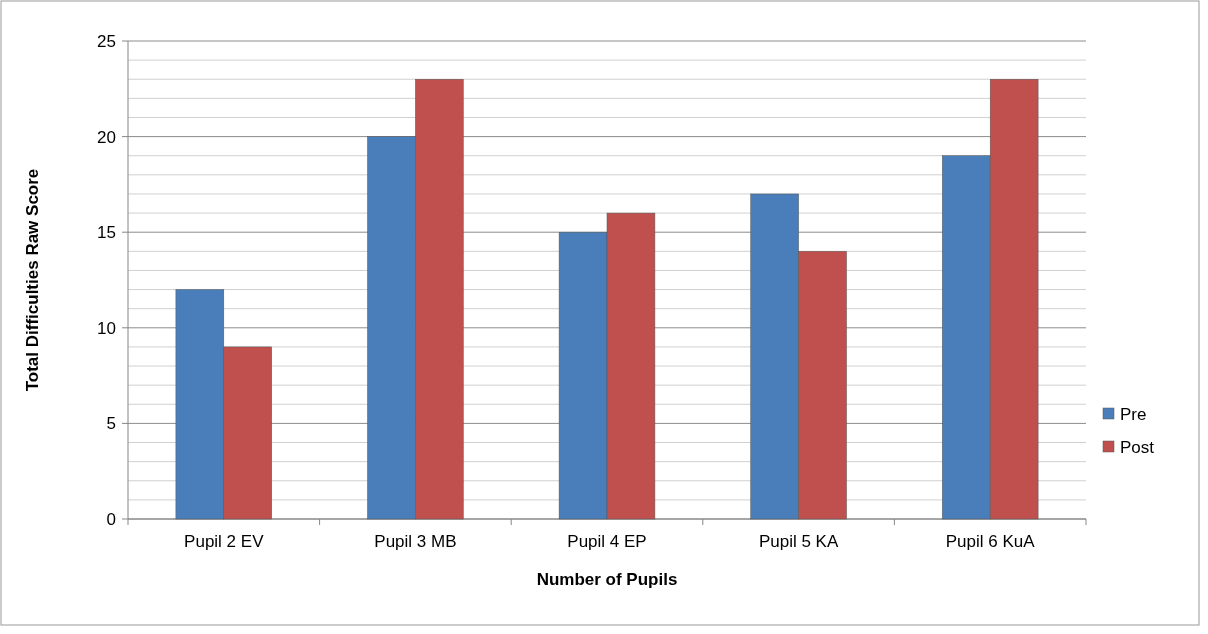  Describe the element at coordinates (106, 233) in the screenshot. I see `y-tick-label: 15` at that location.